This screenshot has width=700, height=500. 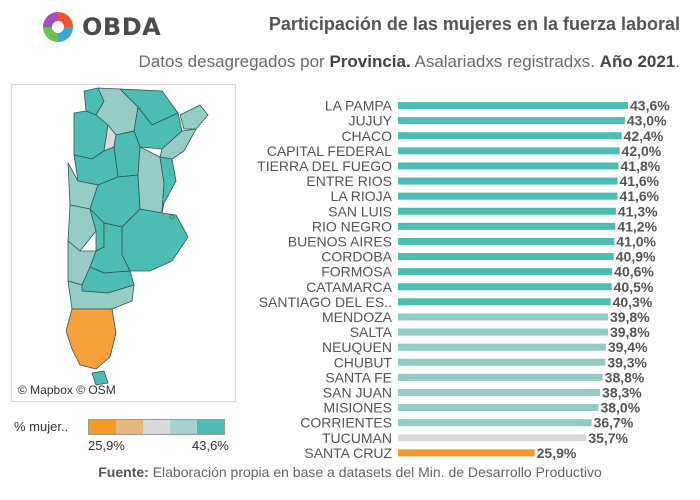 I want to click on value-label: 41,6%, so click(x=639, y=196).